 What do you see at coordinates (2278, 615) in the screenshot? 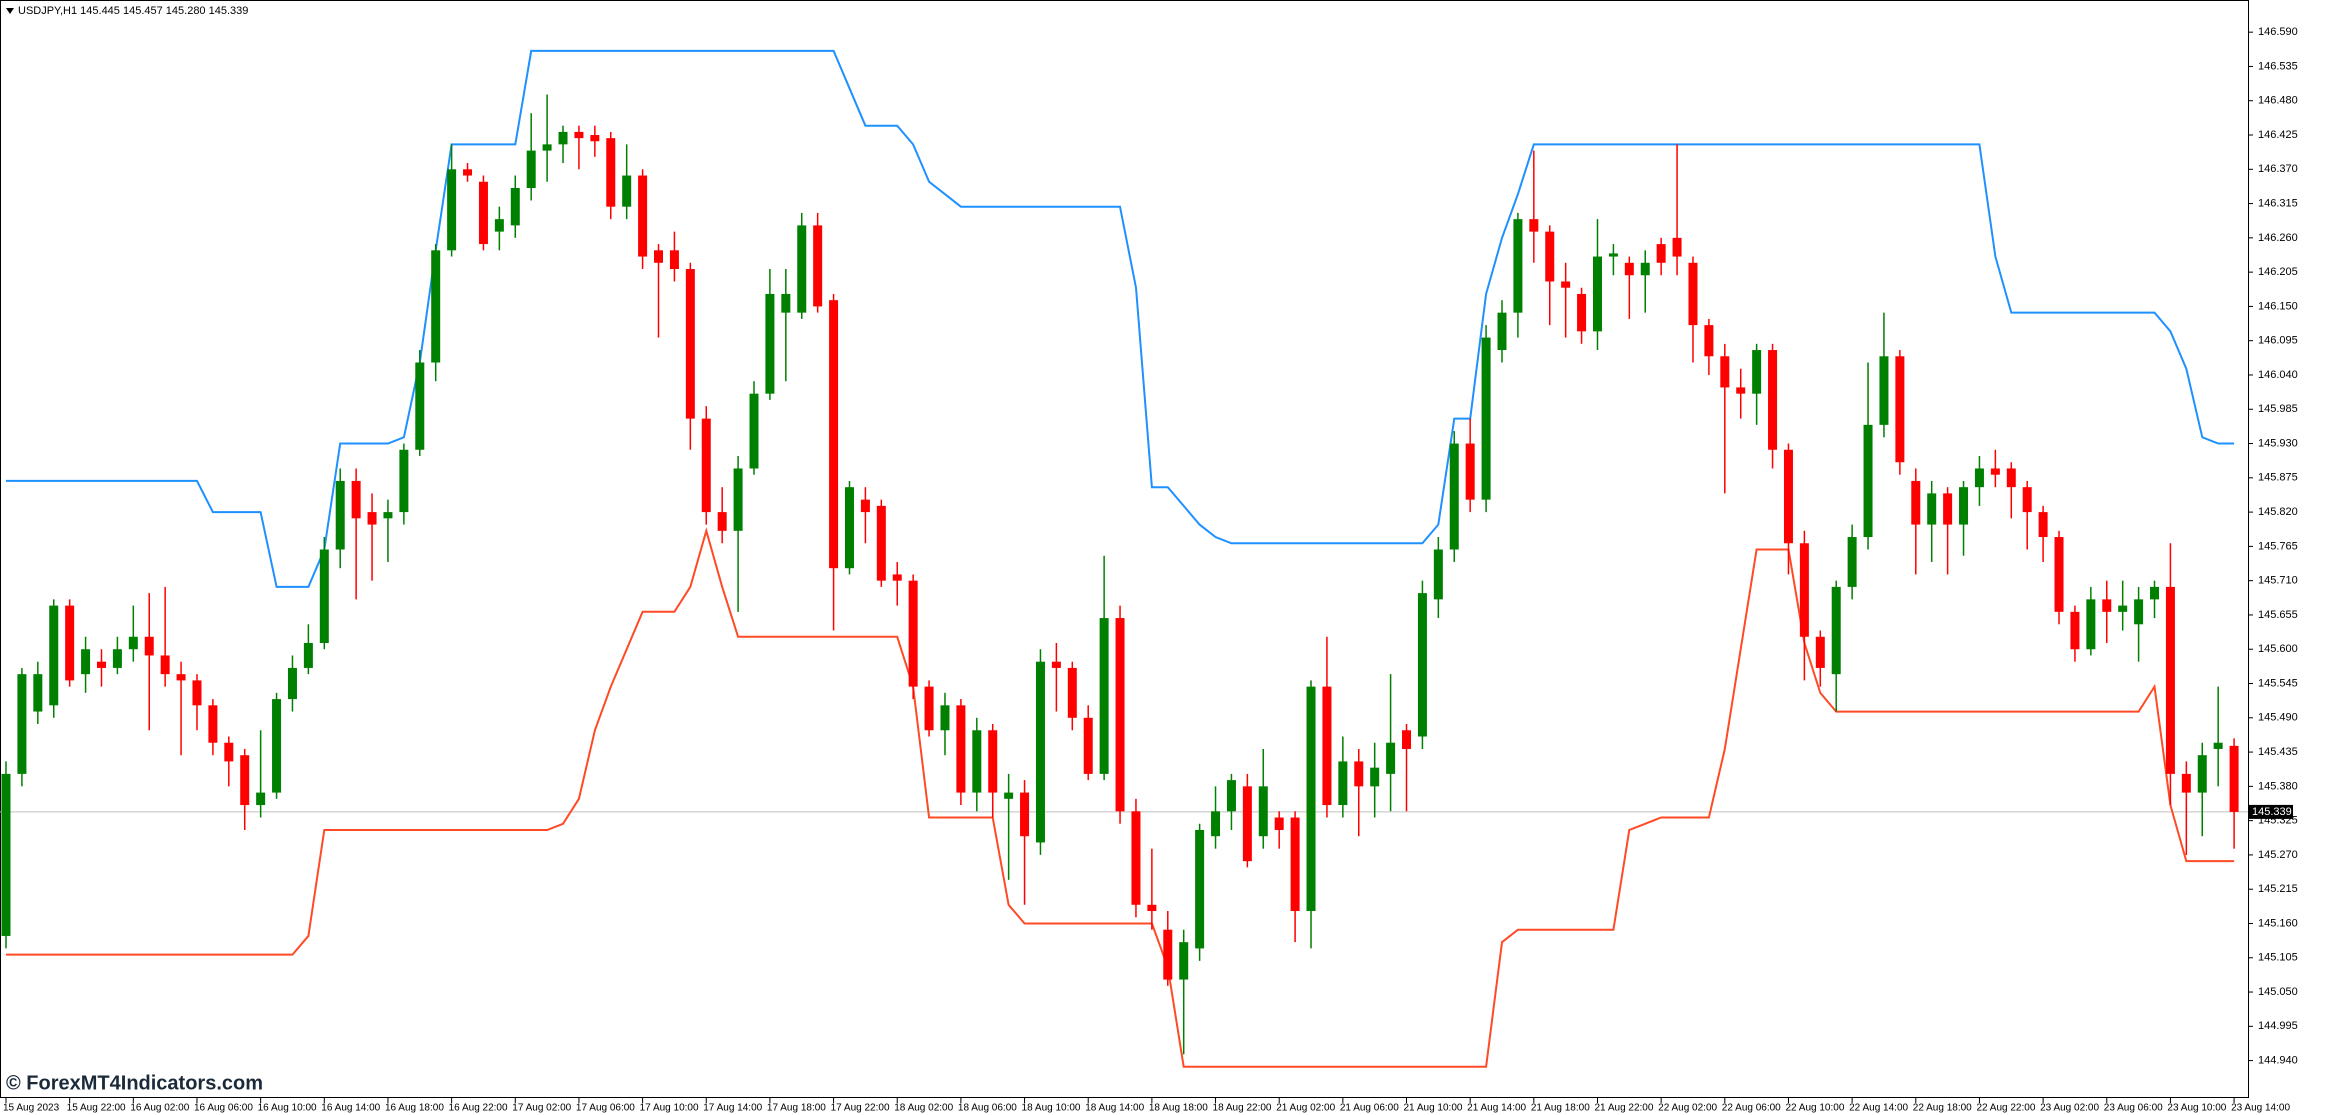
I see `y-tick-label: 145.655` at bounding box center [2278, 615].